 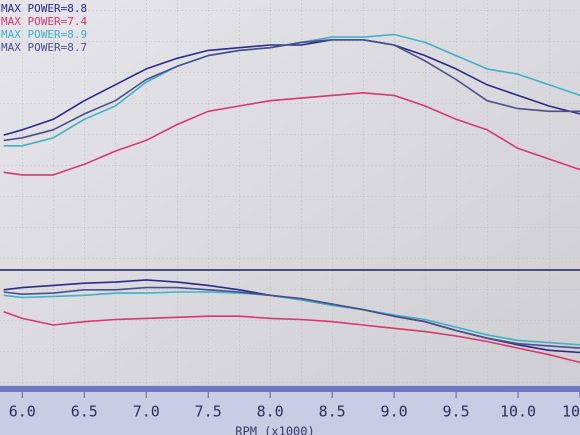 What do you see at coordinates (44, 34) in the screenshot?
I see `legend-entry: MAX POWER=8.9` at bounding box center [44, 34].